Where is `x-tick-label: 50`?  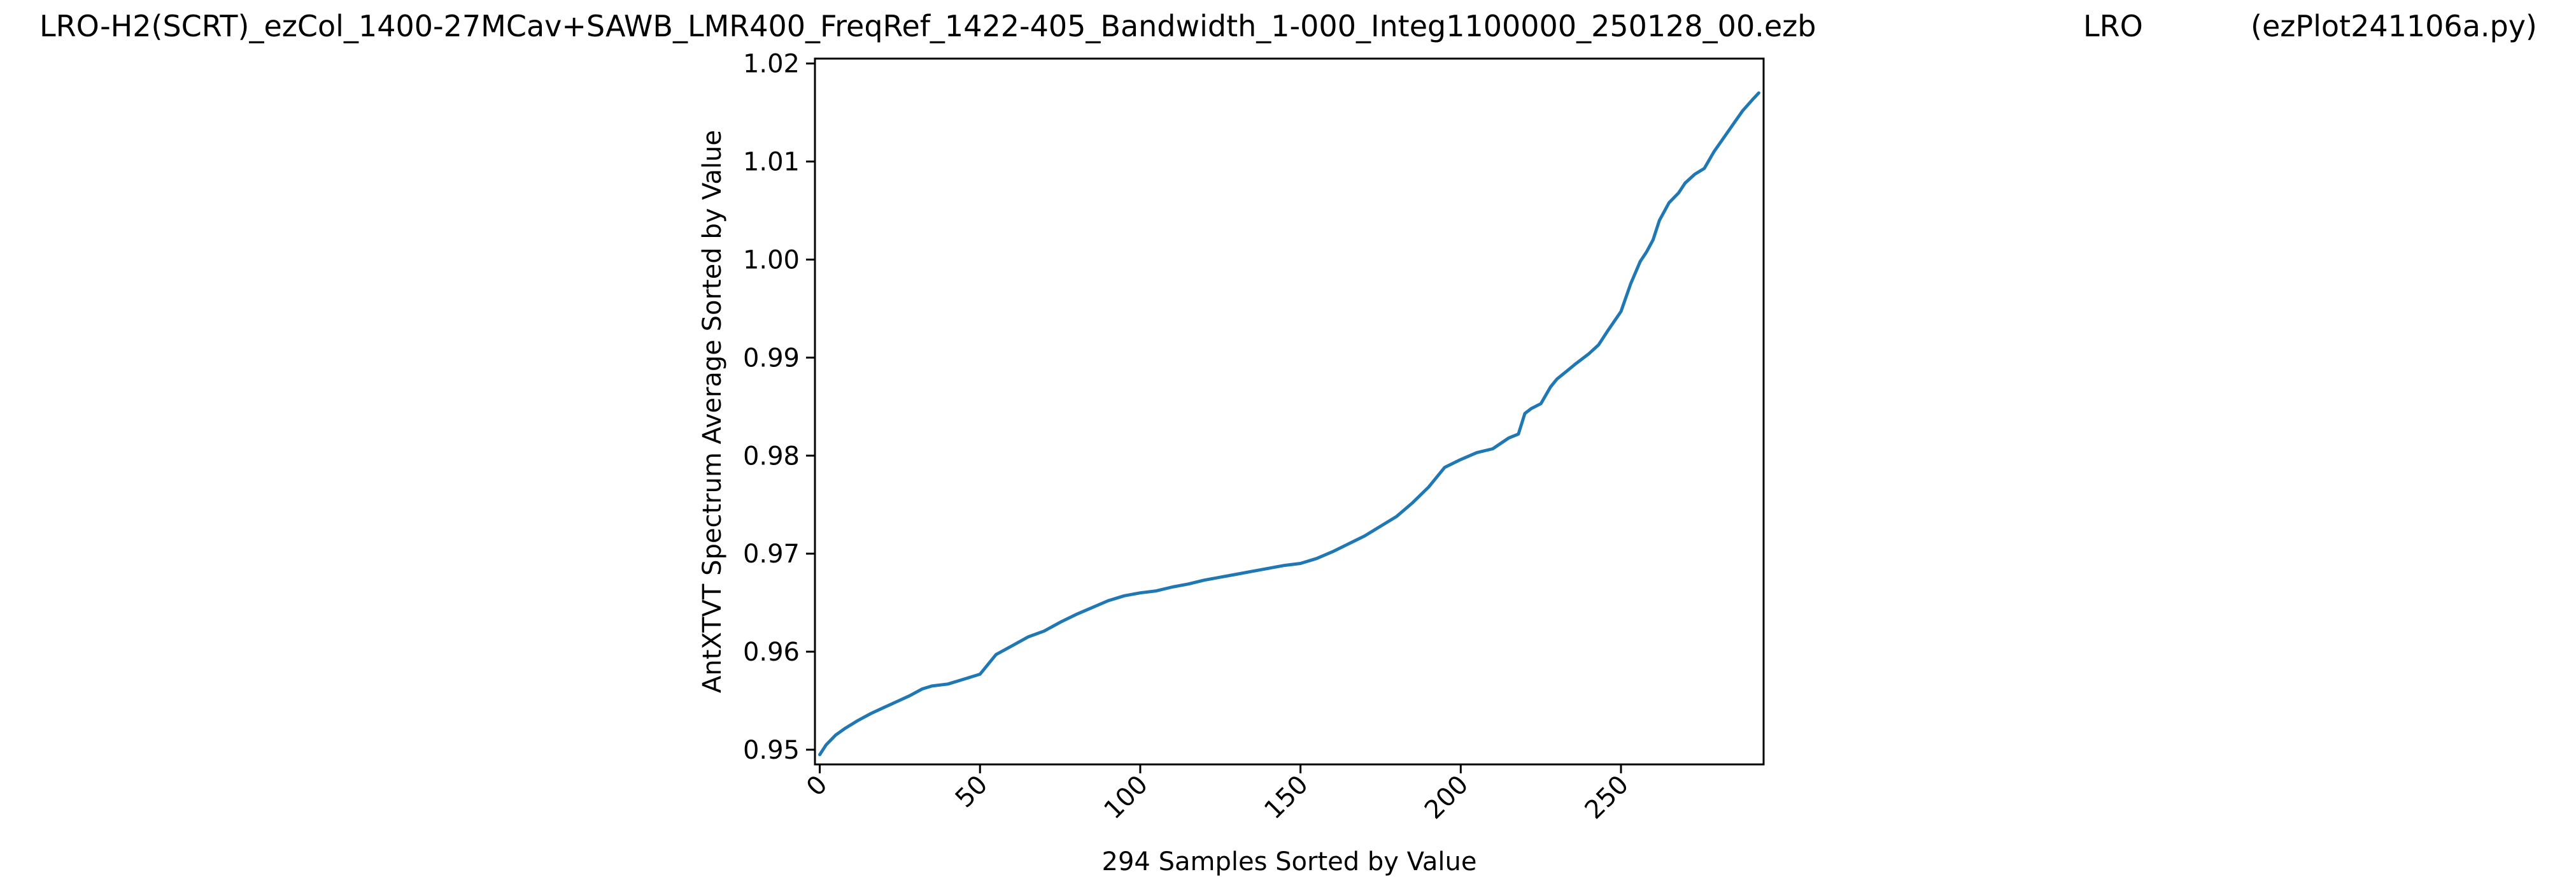 x-tick-label: 50 is located at coordinates (972, 792).